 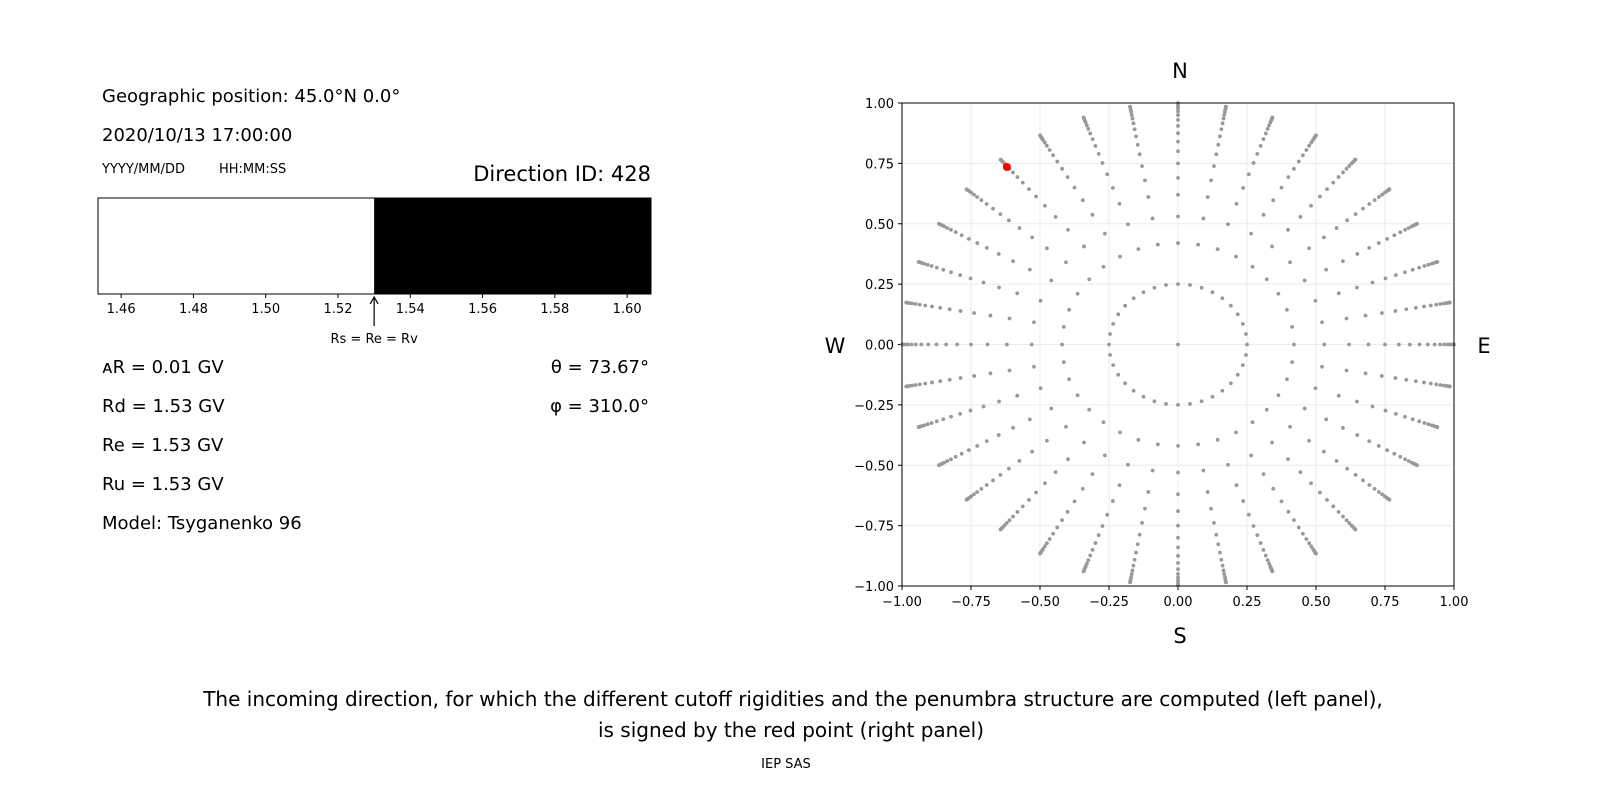 What do you see at coordinates (163, 367) in the screenshot?
I see `delta-r: ᴀR = 0.01 GV` at bounding box center [163, 367].